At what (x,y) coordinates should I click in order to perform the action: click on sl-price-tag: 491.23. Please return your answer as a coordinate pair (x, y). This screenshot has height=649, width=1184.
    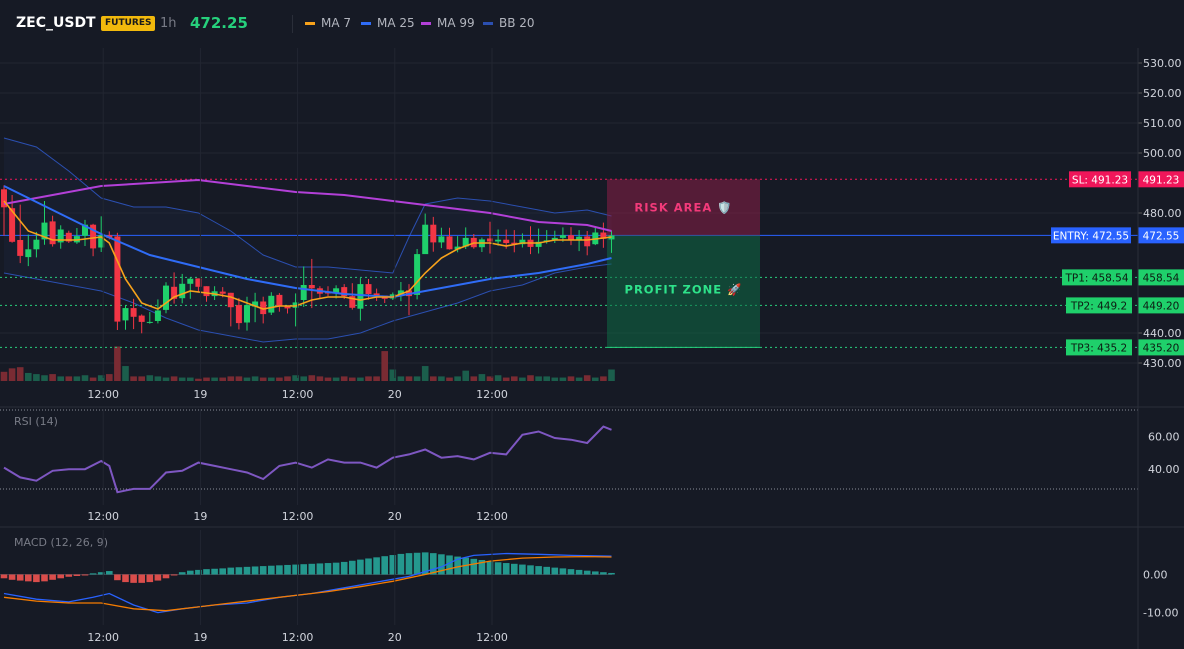
    Looking at the image, I should click on (1161, 179).